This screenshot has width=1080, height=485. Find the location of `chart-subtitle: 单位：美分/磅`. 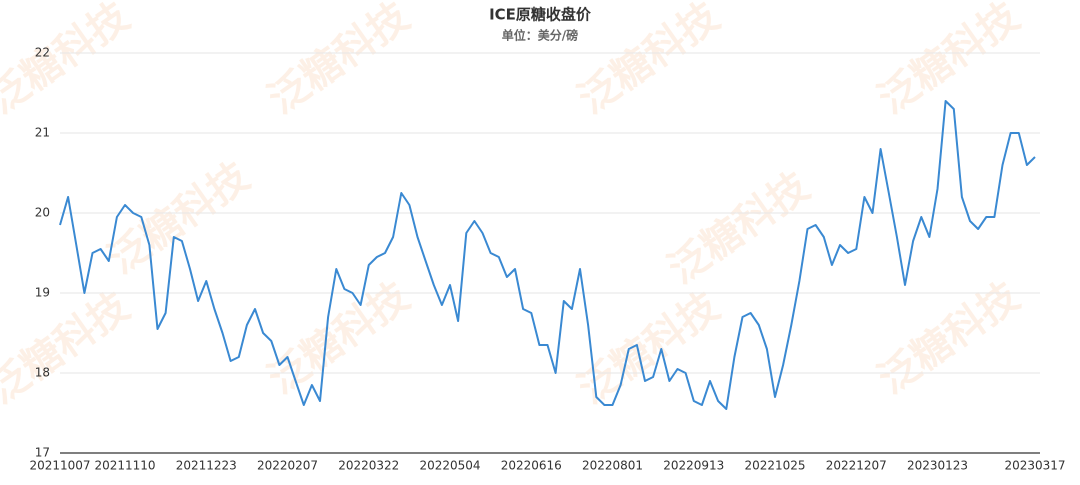

chart-subtitle: 单位：美分/磅 is located at coordinates (540, 35).